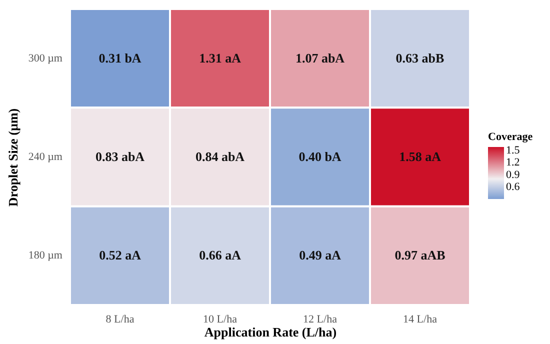 The width and height of the screenshot is (550, 344). Describe the element at coordinates (220, 320) in the screenshot. I see `x-tick-label: 10 L/ha` at that location.